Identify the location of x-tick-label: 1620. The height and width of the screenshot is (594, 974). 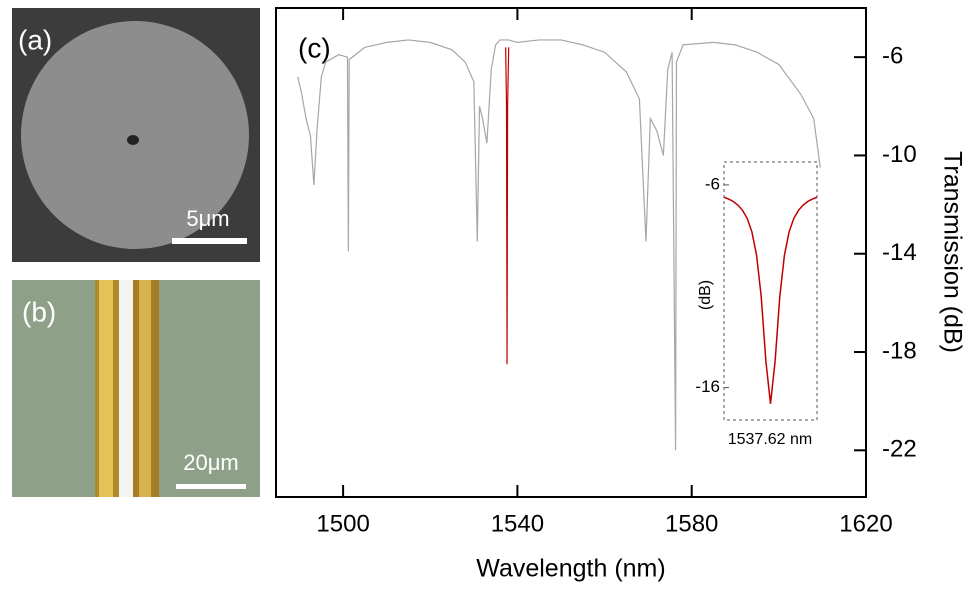
(865, 523).